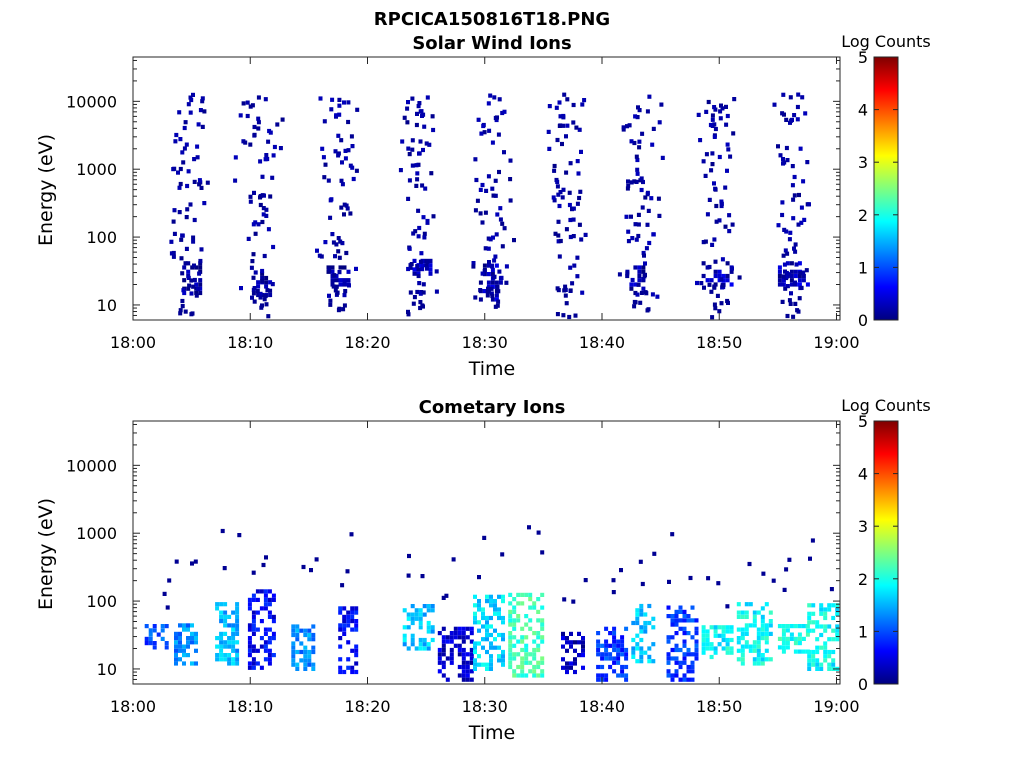 Image resolution: width=1024 pixels, height=768 pixels. I want to click on x-tick-label: 18:10, so click(250, 706).